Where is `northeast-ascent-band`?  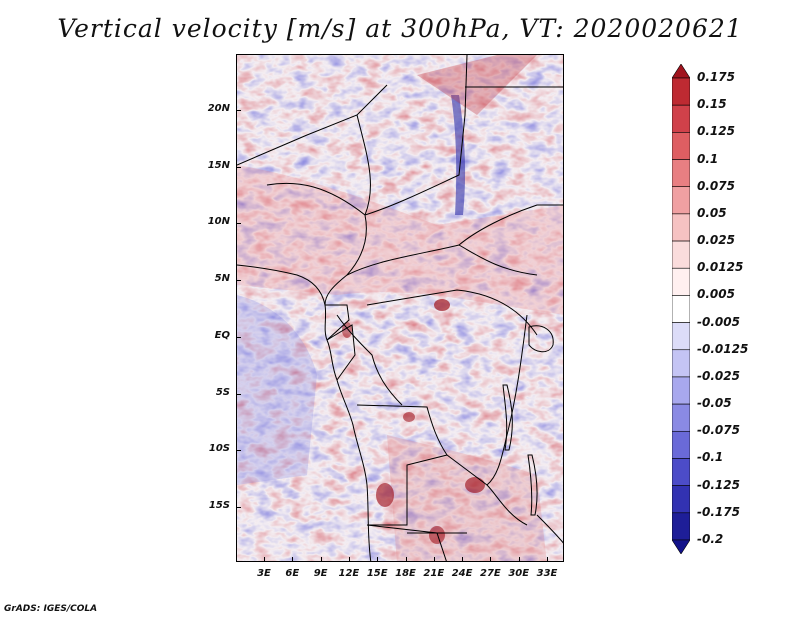
northeast-ascent-band is located at coordinates (477, 85).